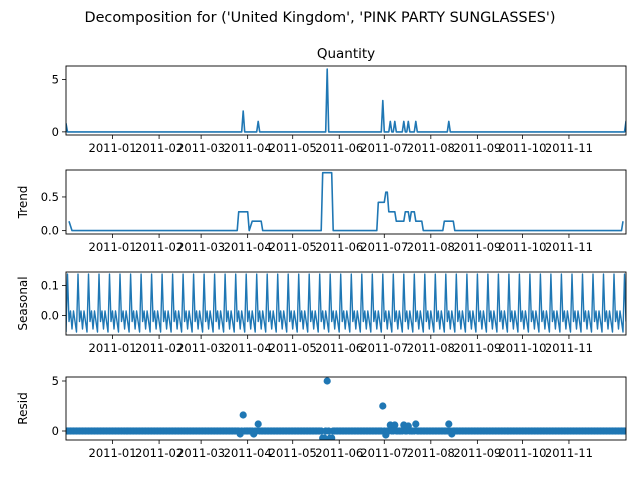  I want to click on y-tick-label: 0.5, so click(50, 197).